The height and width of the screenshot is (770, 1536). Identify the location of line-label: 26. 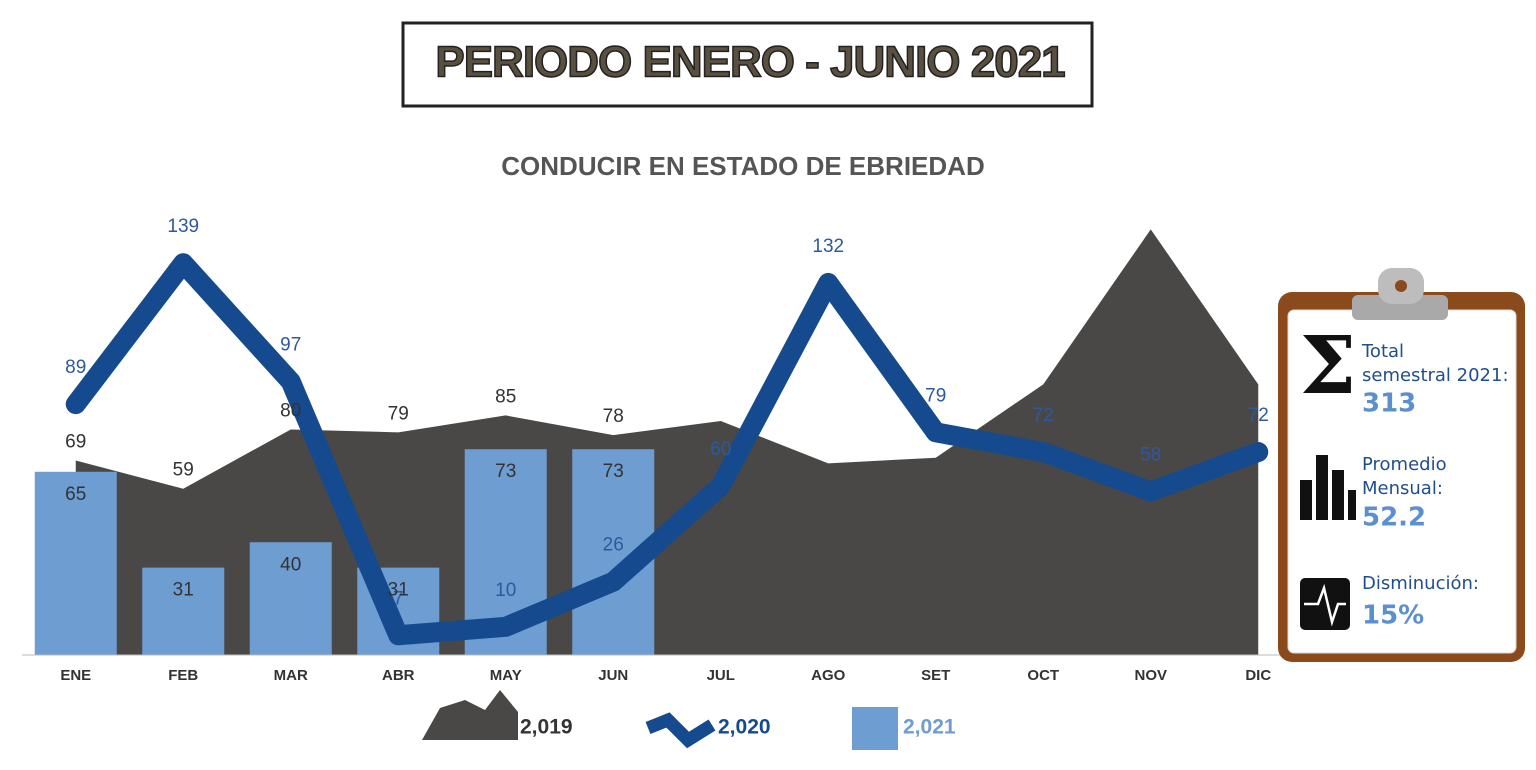
(613, 545).